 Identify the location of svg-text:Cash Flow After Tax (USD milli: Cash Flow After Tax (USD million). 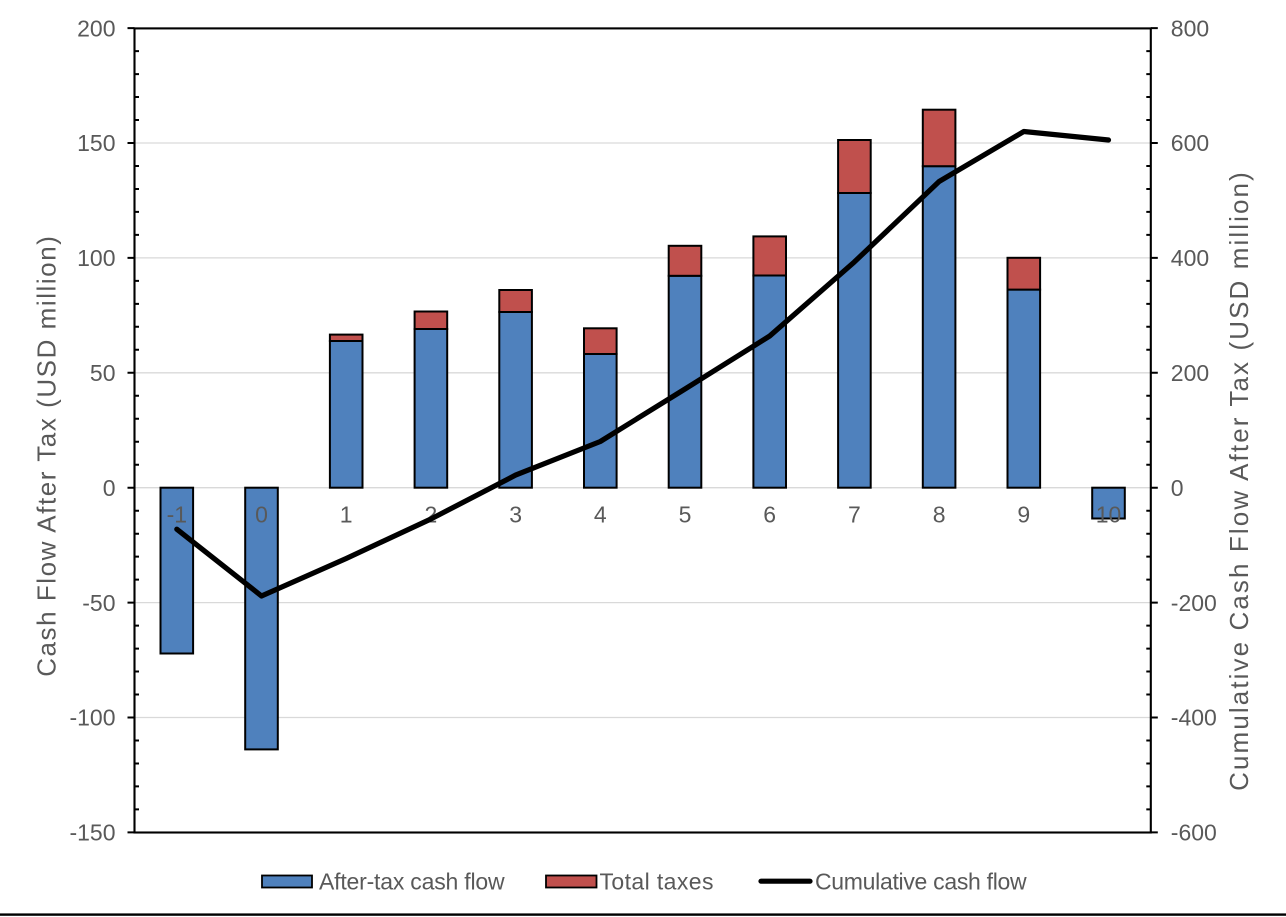
(47, 456).